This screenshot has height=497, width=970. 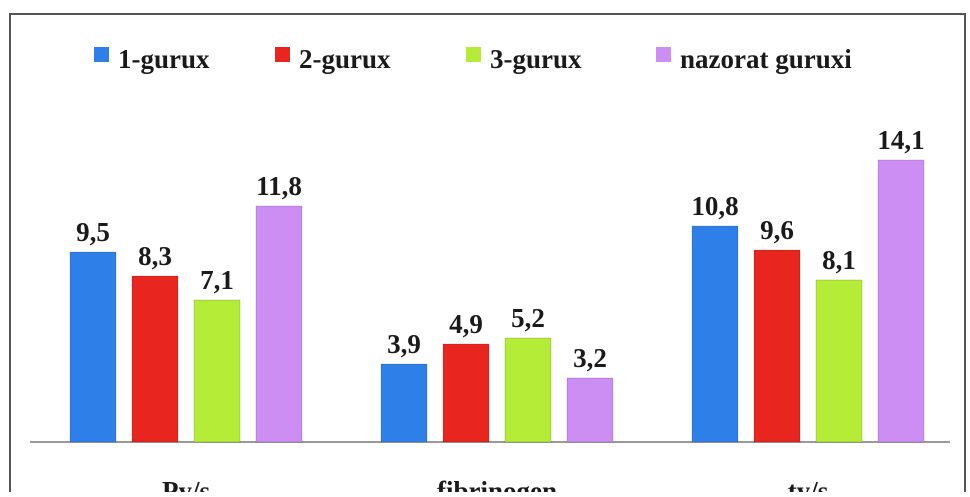 What do you see at coordinates (164, 59) in the screenshot?
I see `legend-label-1: 1-gurux` at bounding box center [164, 59].